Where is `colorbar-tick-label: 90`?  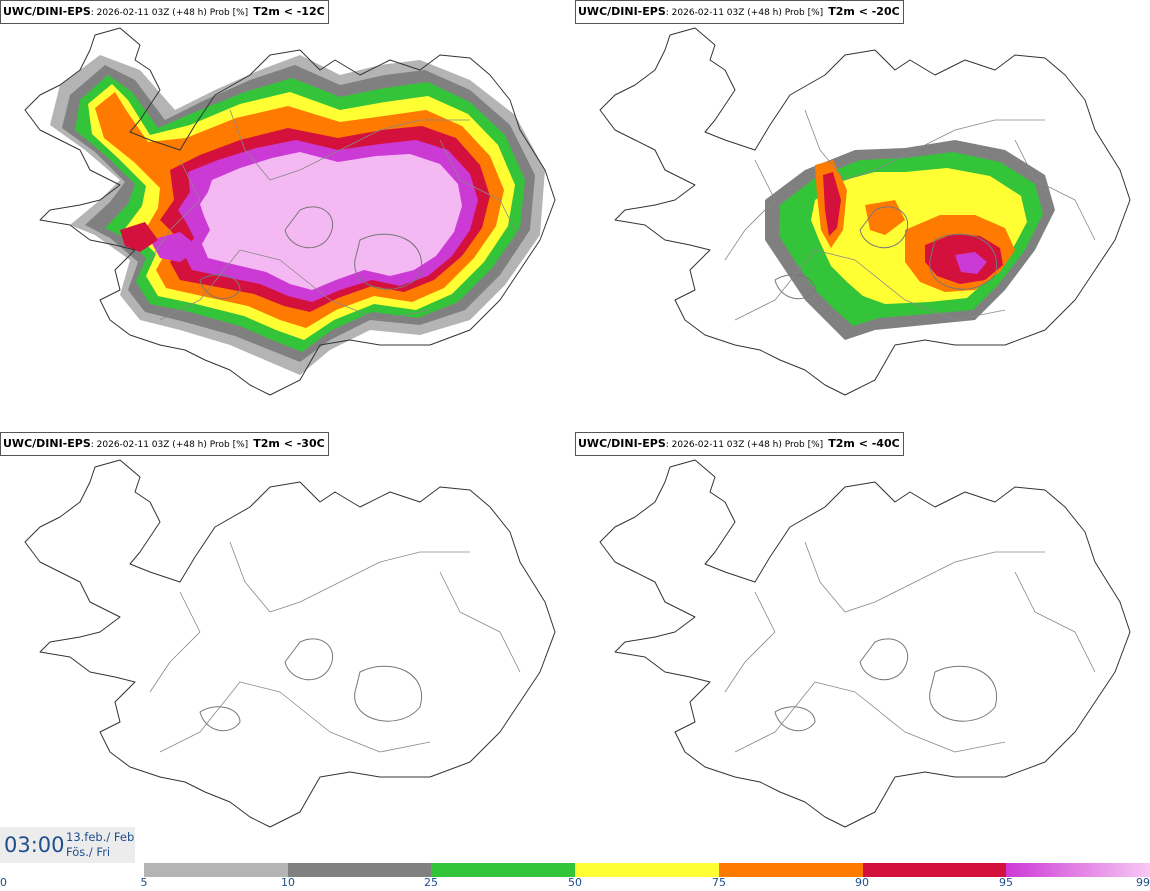
colorbar-tick-label: 90 is located at coordinates (862, 882).